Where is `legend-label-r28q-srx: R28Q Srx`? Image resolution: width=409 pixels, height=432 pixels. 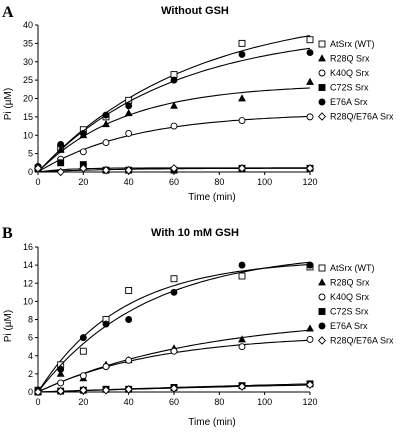 legend-label-r28q-srx: R28Q Srx is located at coordinates (350, 283).